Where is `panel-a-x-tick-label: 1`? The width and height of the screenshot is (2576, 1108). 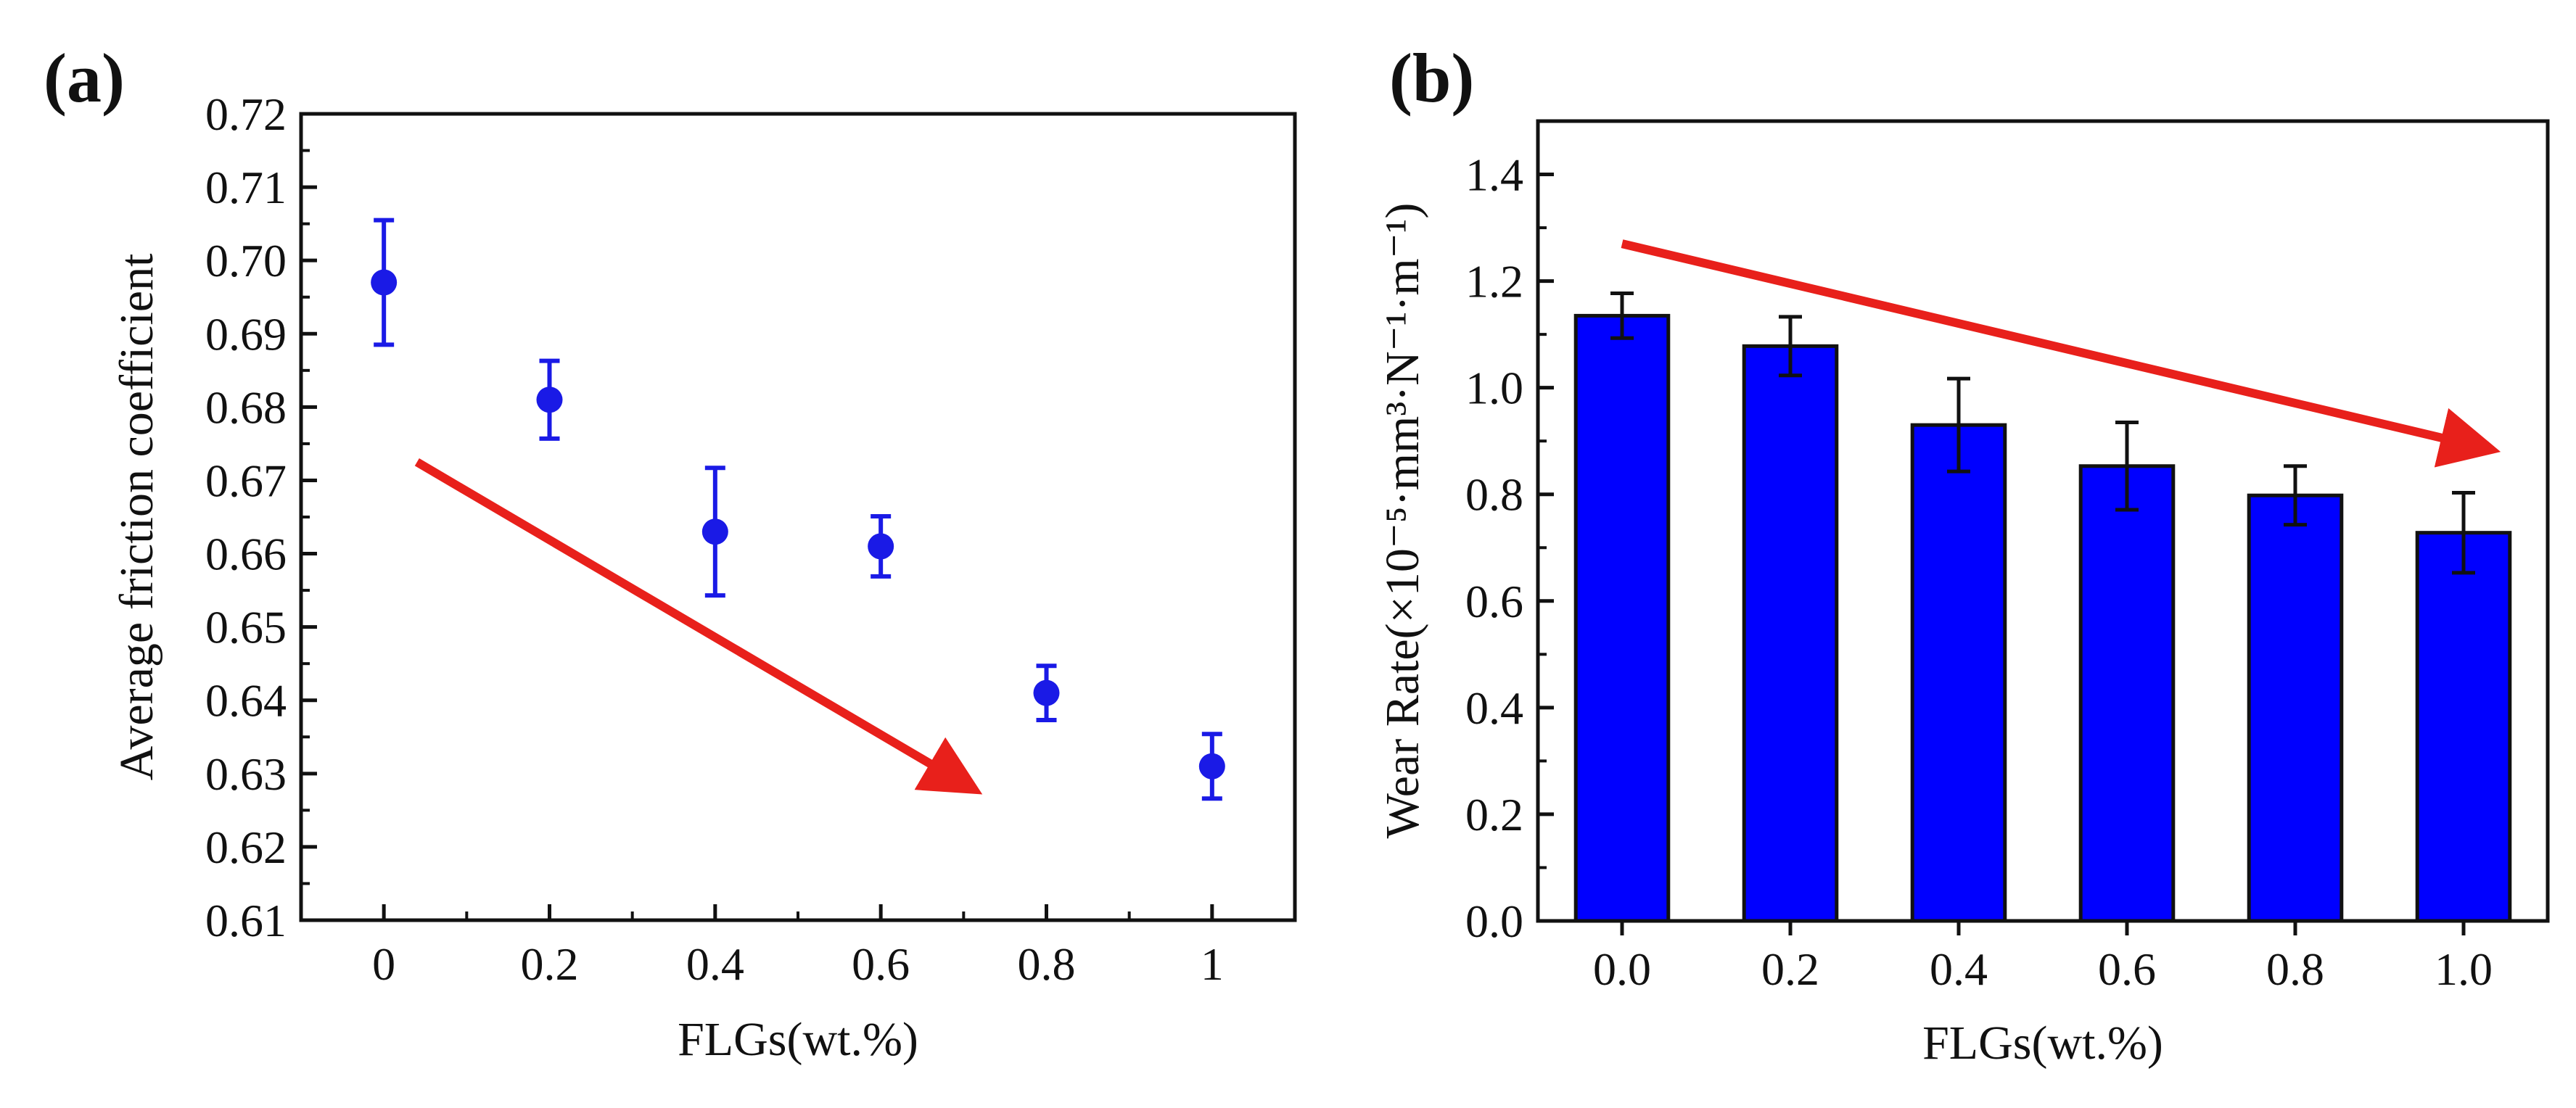
panel-a-x-tick-label: 1 is located at coordinates (1212, 964).